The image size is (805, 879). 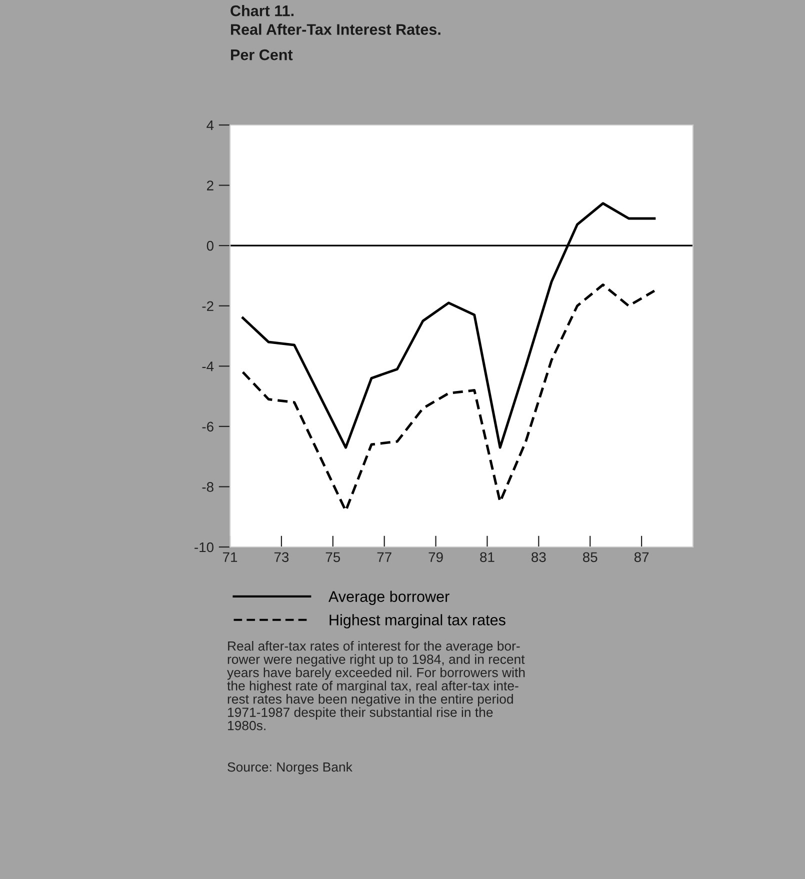 I want to click on legend-label: Highest marginal tax rates, so click(x=418, y=621).